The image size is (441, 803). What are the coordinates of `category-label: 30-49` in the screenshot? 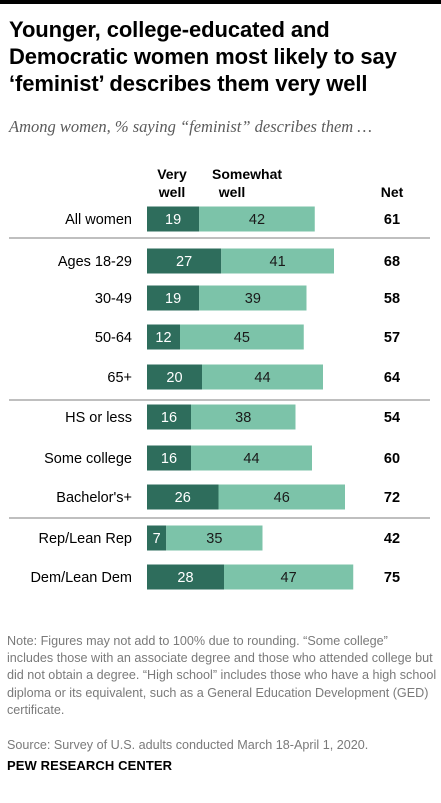 It's located at (113, 299).